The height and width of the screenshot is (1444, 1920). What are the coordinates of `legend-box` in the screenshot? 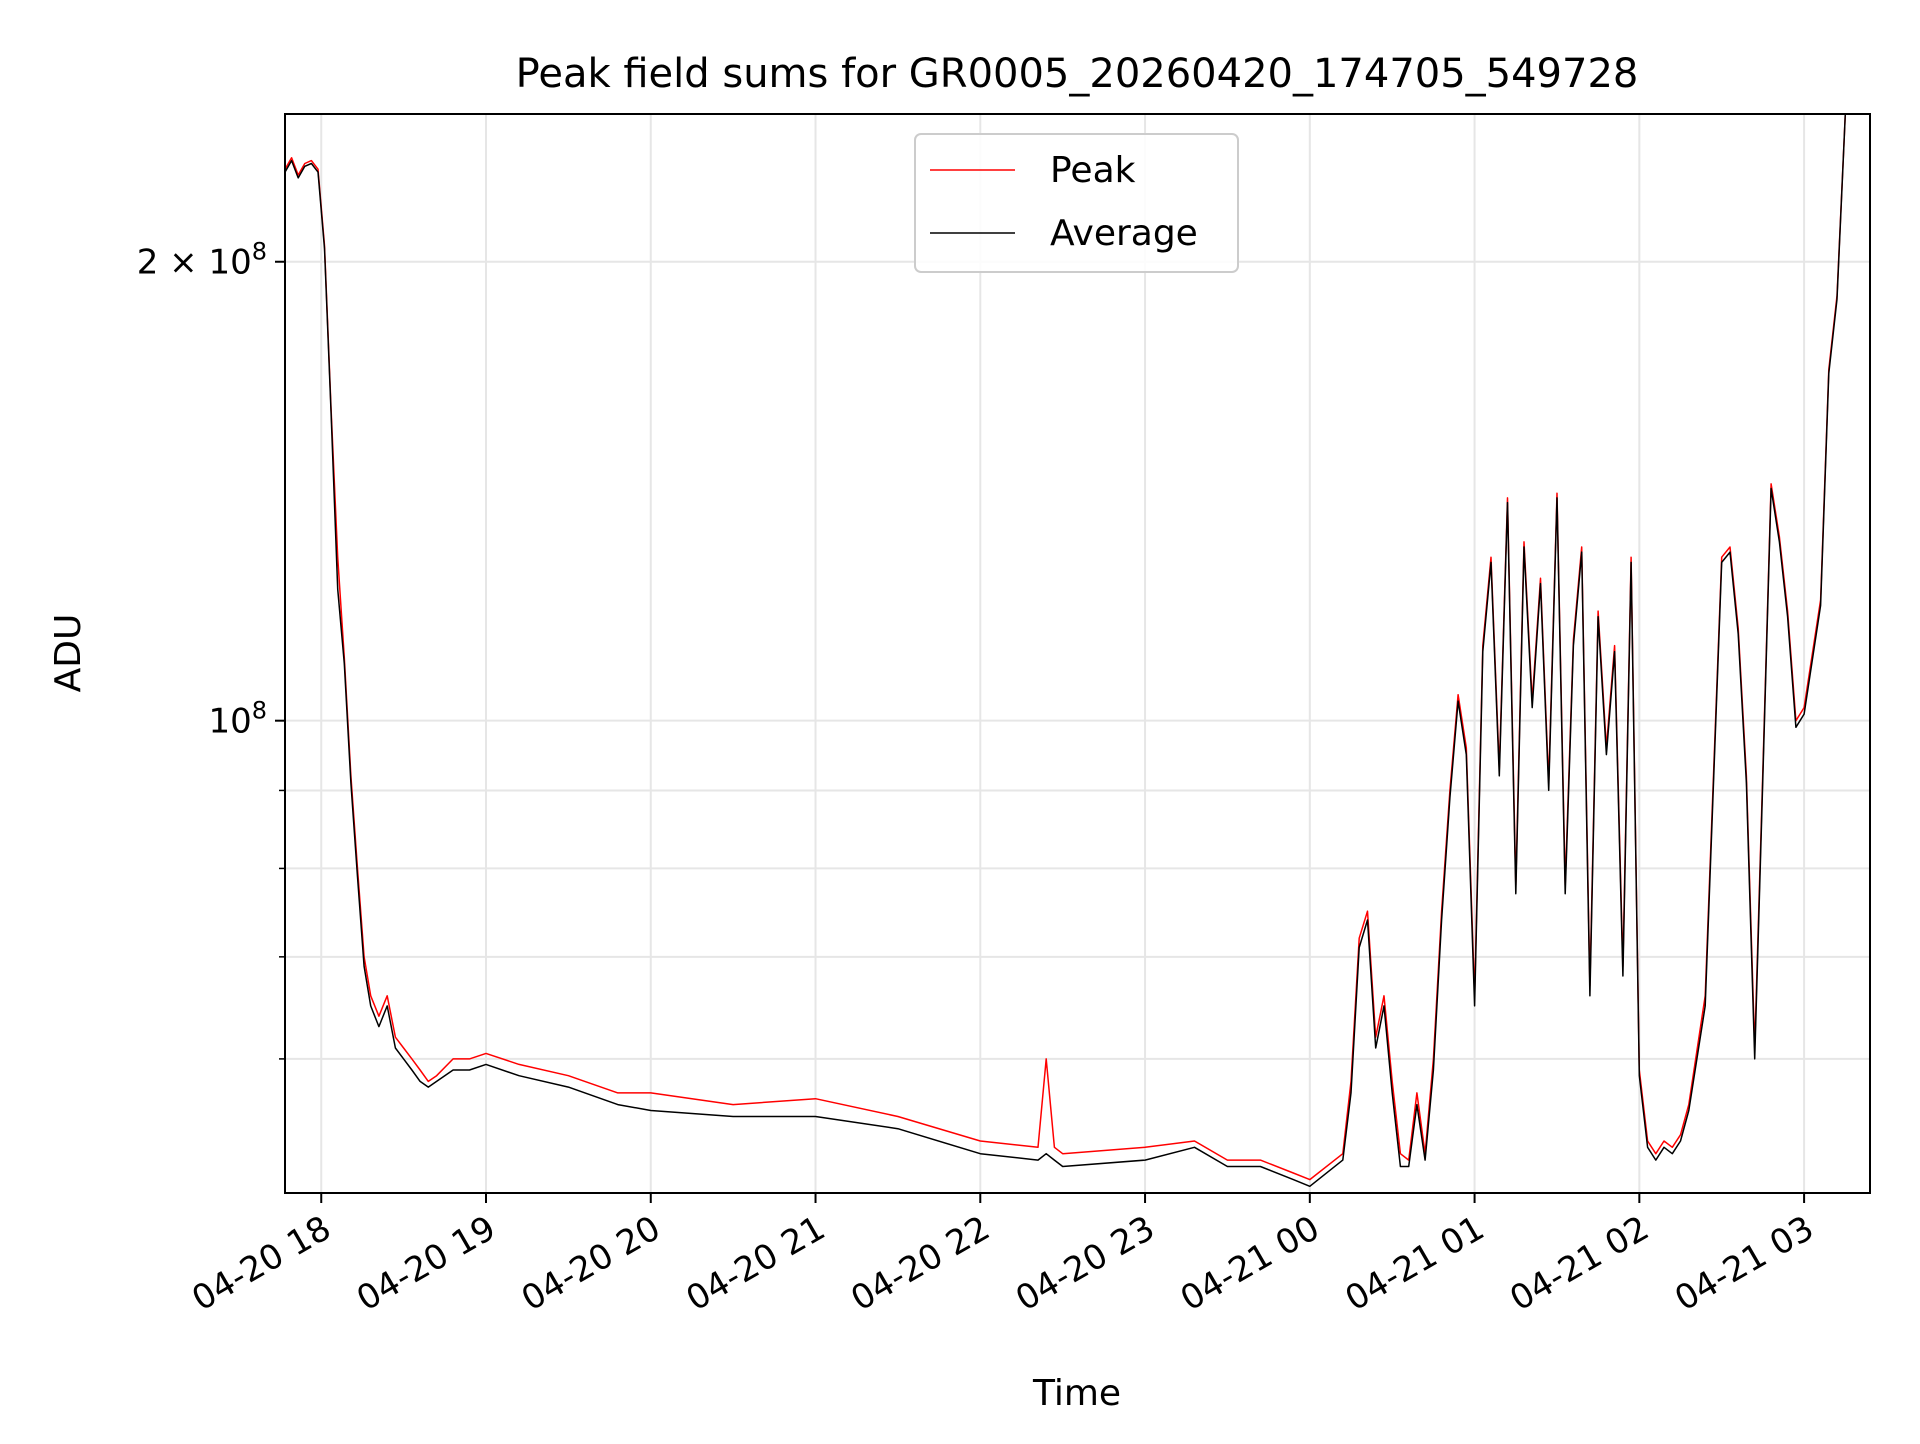 It's located at (1076, 203).